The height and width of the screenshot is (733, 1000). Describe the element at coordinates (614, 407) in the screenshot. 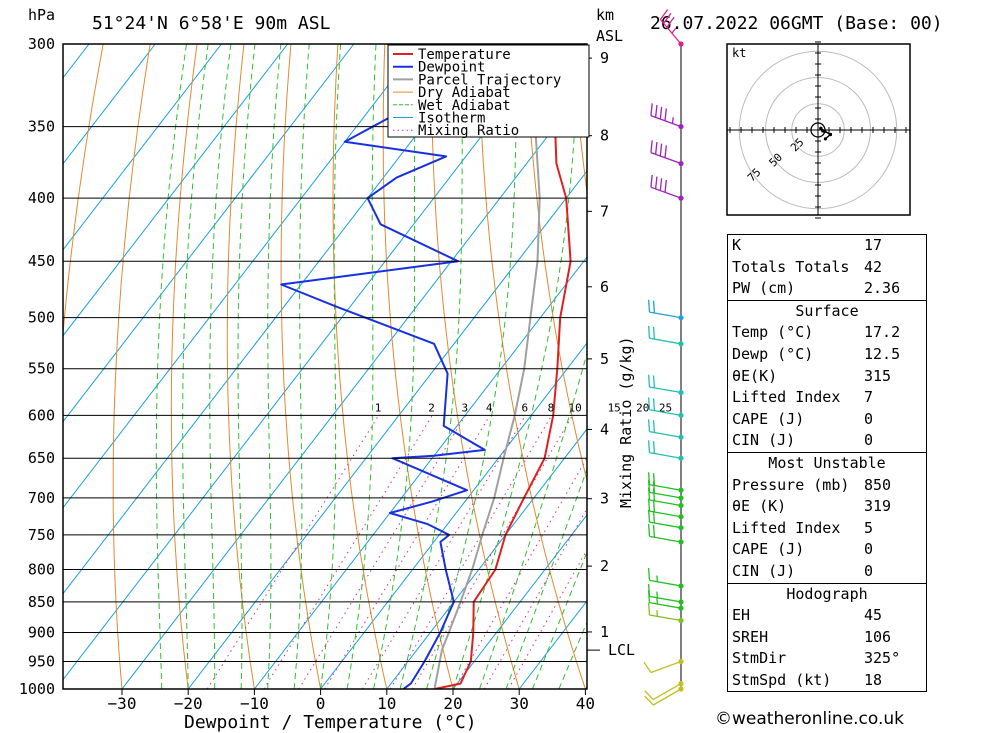

I see `mixing-ratio-label: 15` at that location.